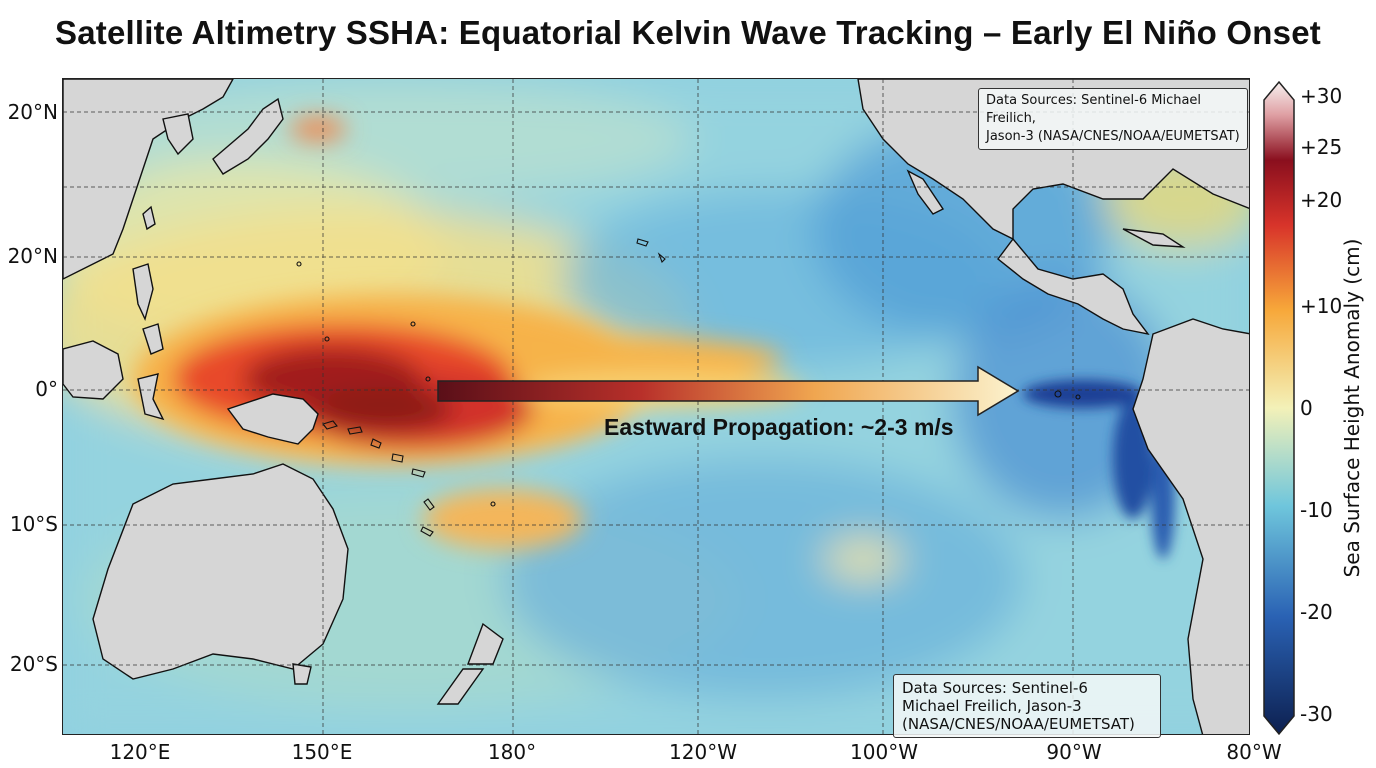  I want to click on propagation-arrow, so click(728, 391).